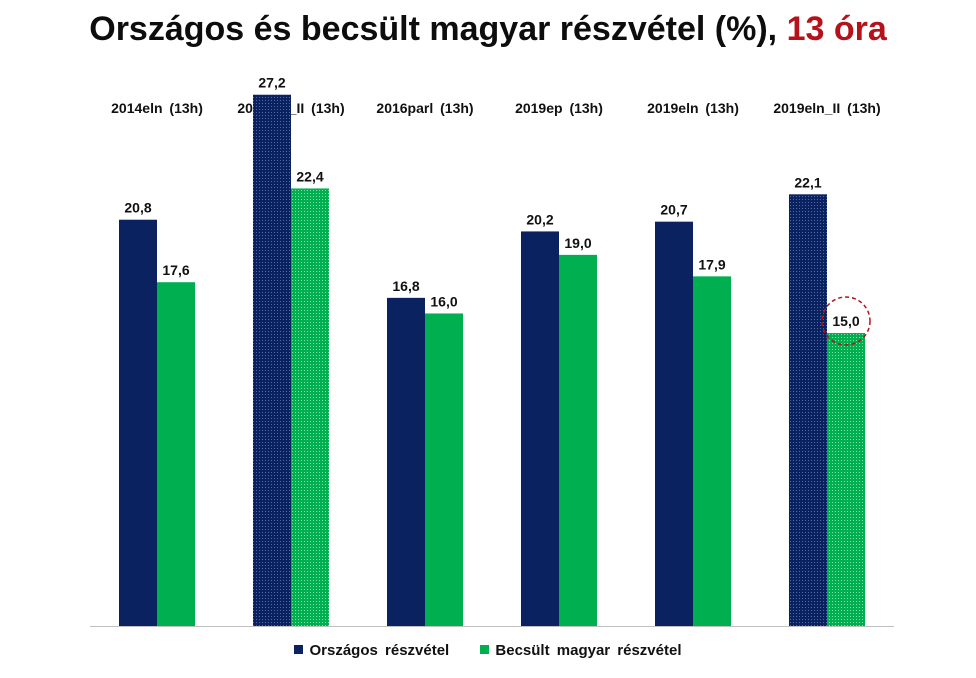 Image resolution: width=976 pixels, height=678 pixels. What do you see at coordinates (299, 649) in the screenshot?
I see `legend-swatch-national` at bounding box center [299, 649].